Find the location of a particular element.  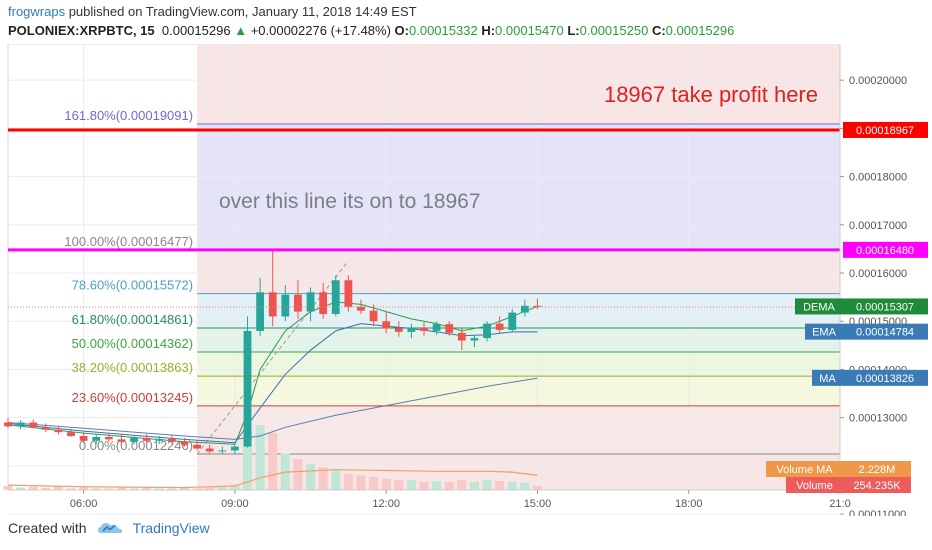

tradingview-cloud-icon is located at coordinates (109, 528).